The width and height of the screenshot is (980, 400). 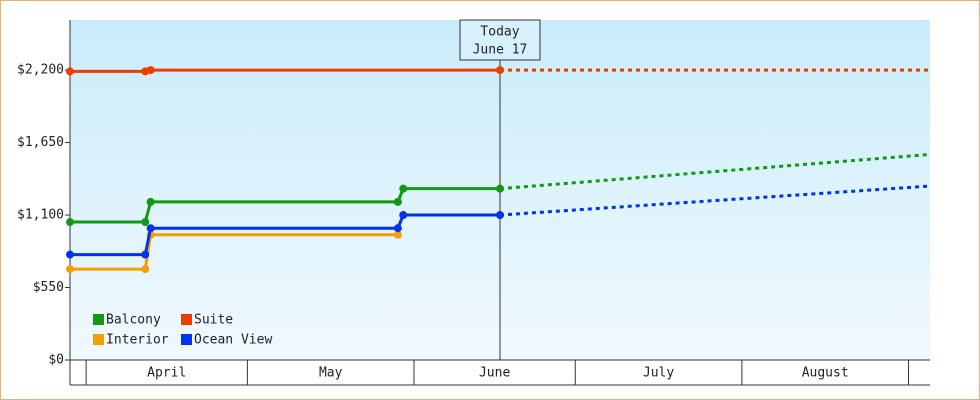 What do you see at coordinates (500, 50) in the screenshot?
I see `today-date: June 17` at bounding box center [500, 50].